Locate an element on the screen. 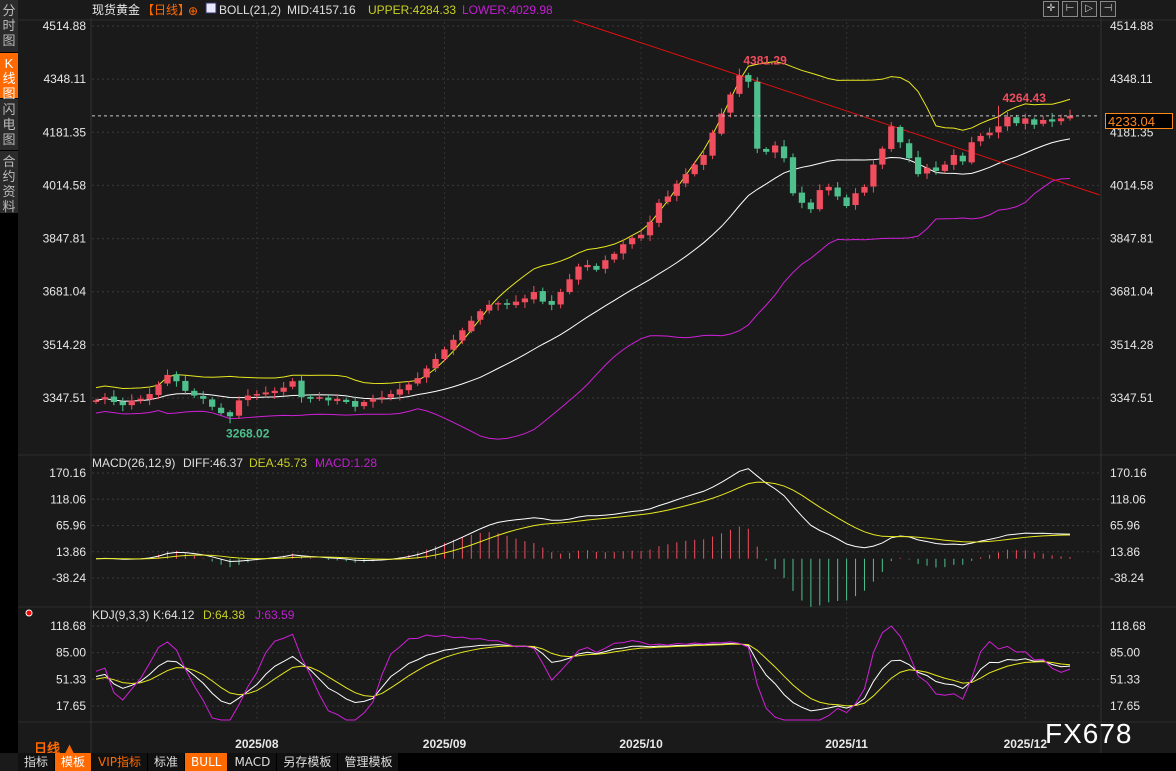  indicator-chart-icon is located at coordinates (211, 8).